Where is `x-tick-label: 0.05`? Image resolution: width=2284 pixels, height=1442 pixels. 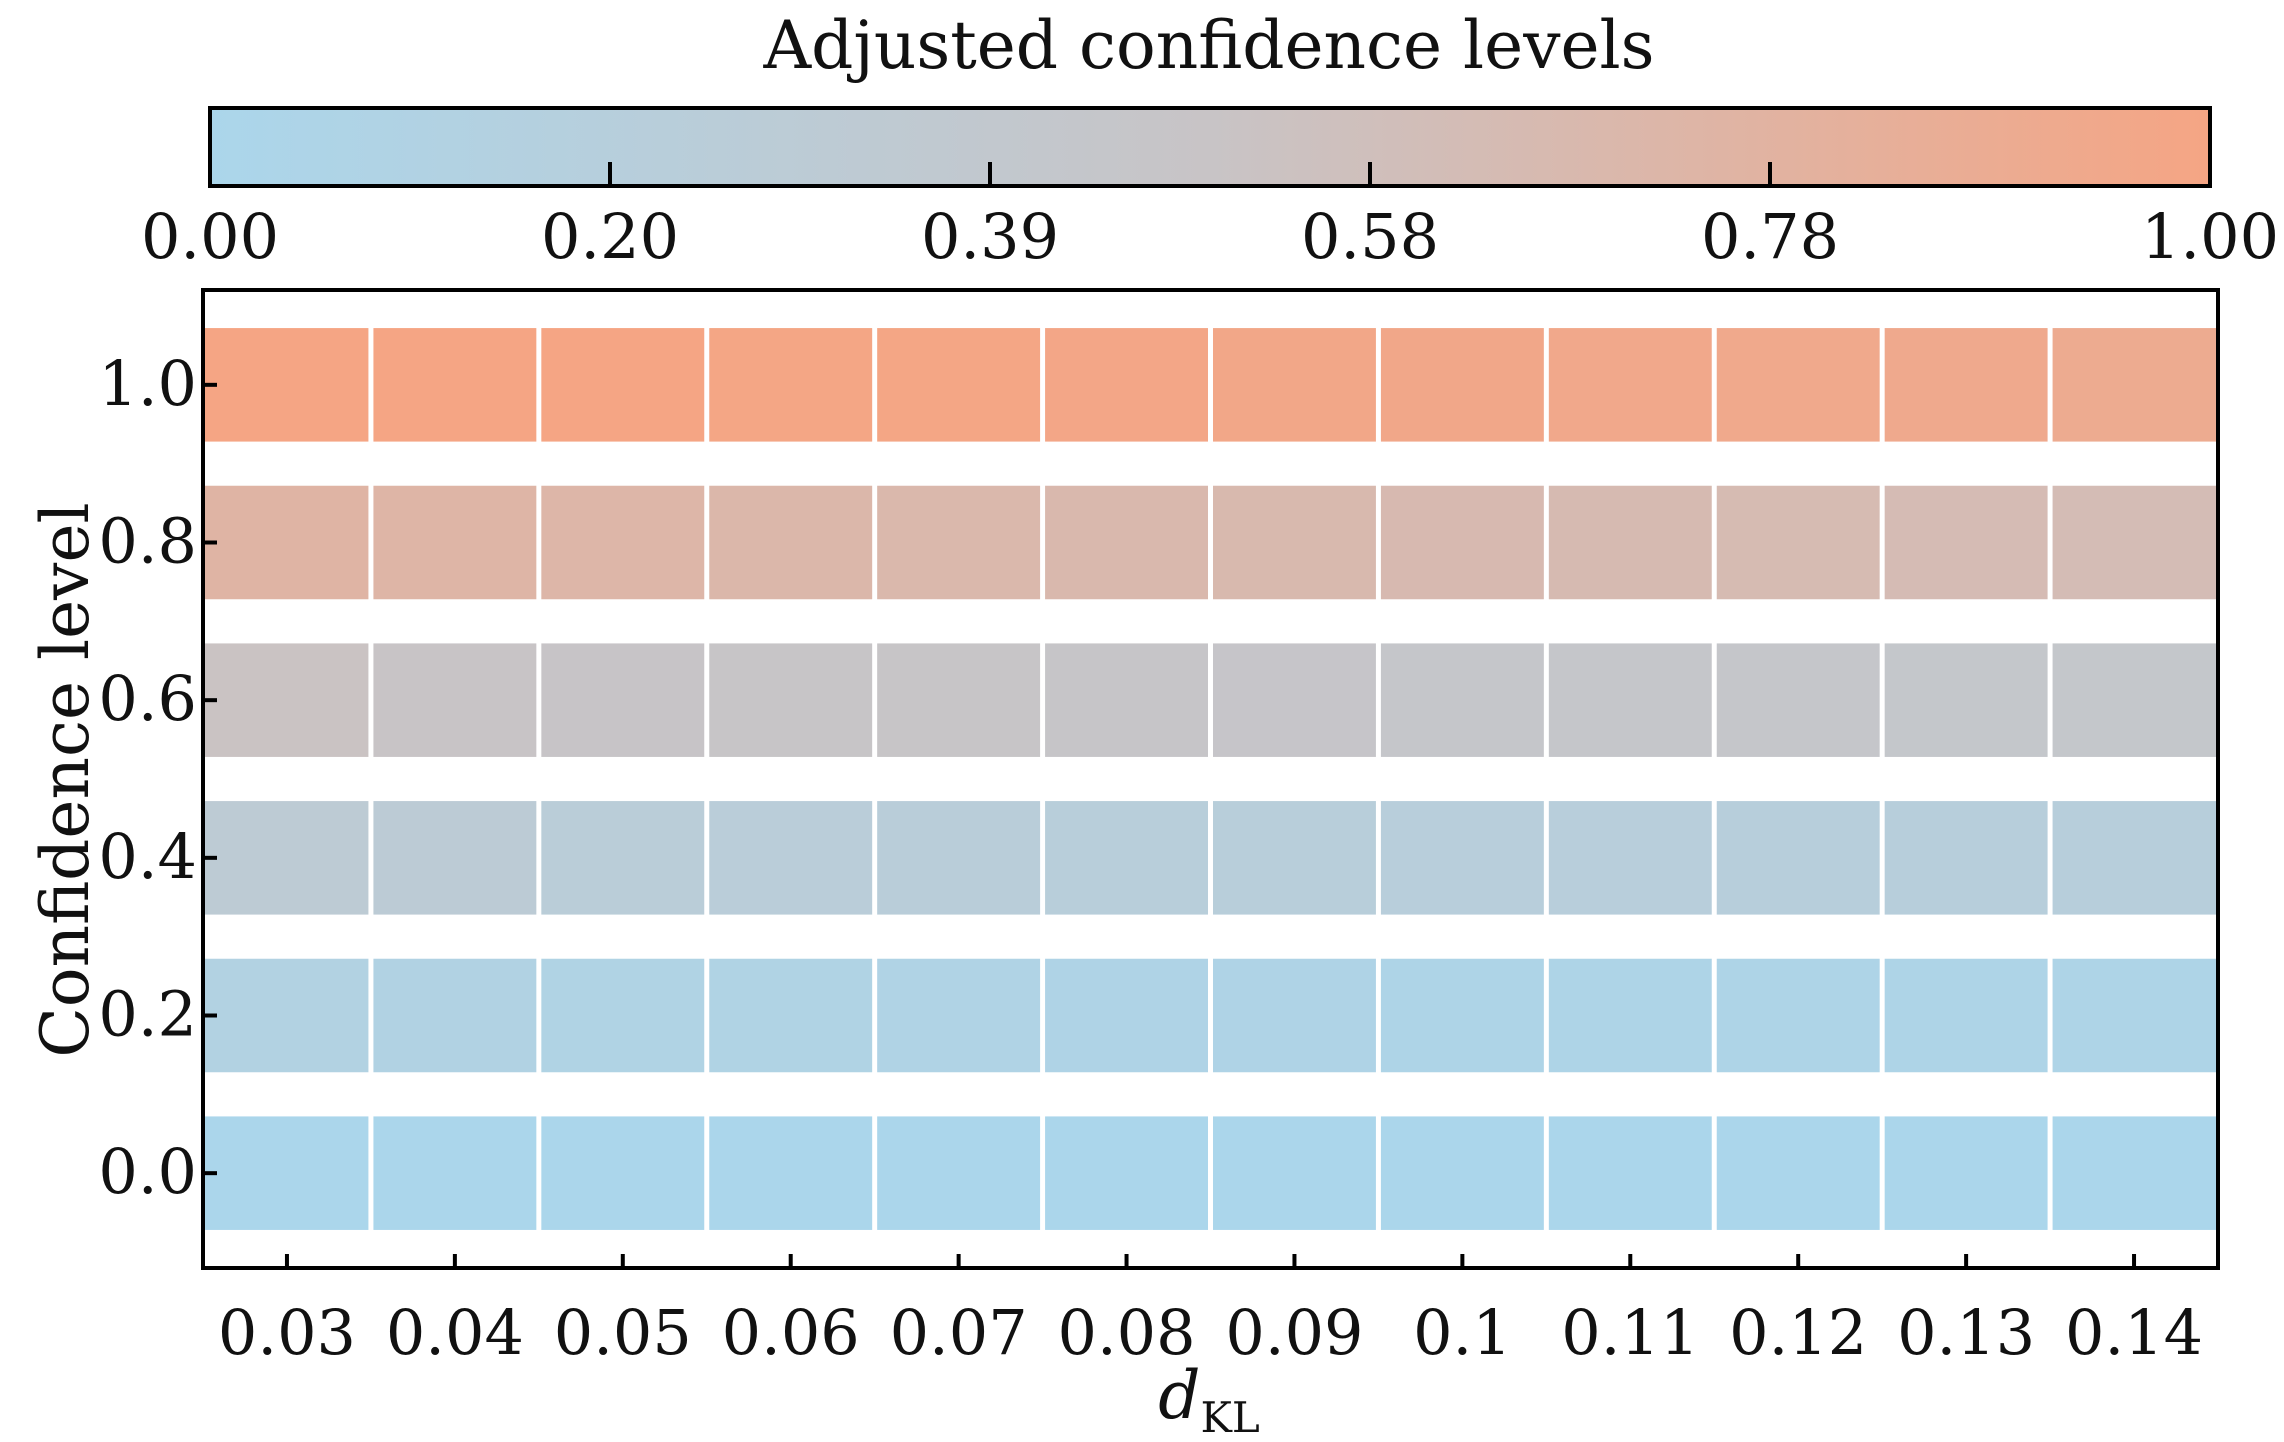 x-tick-label: 0.05 is located at coordinates (623, 1332).